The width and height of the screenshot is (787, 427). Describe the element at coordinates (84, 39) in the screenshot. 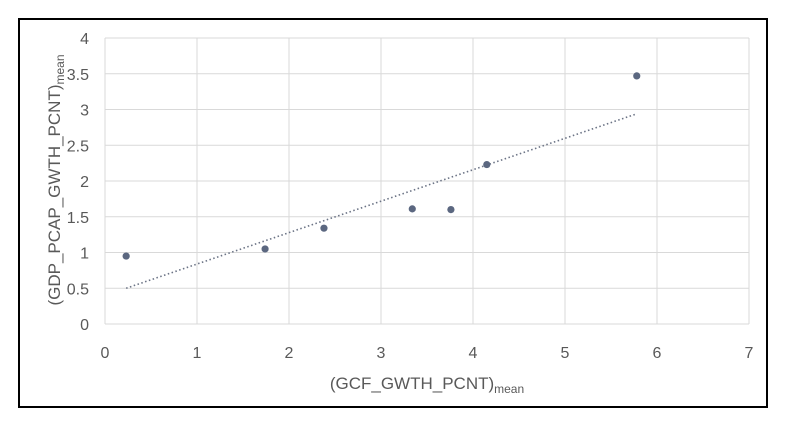

I see `y-tick-label: 4` at that location.